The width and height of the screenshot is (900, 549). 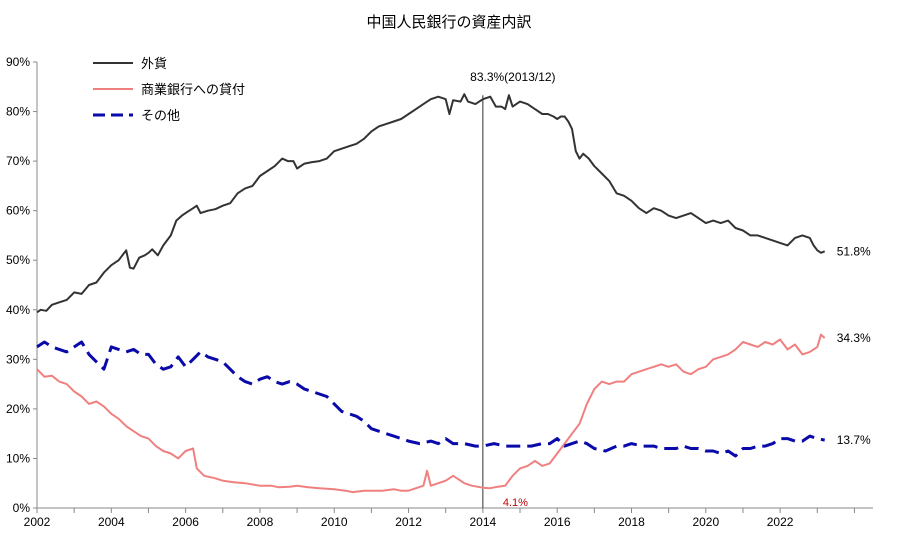 What do you see at coordinates (408, 522) in the screenshot?
I see `x-tick-label: 2012` at bounding box center [408, 522].